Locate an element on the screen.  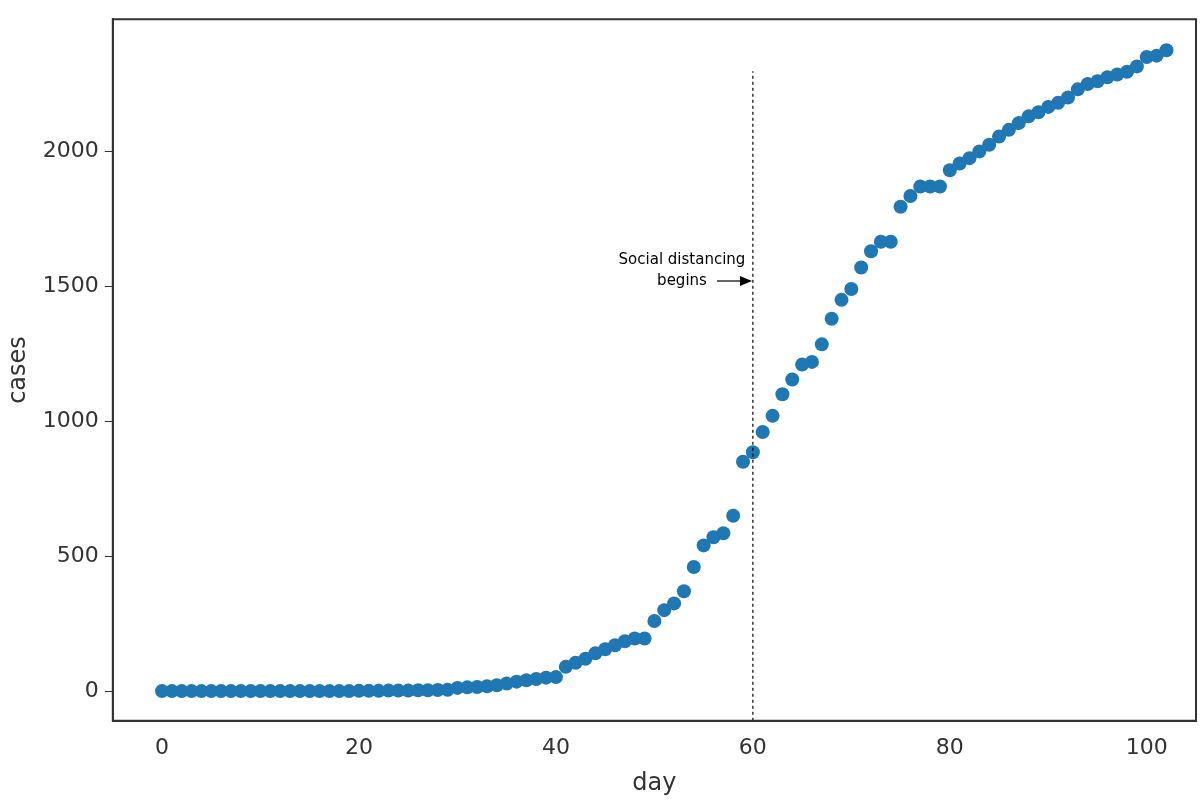
x-tick-label: 80 is located at coordinates (949, 746).